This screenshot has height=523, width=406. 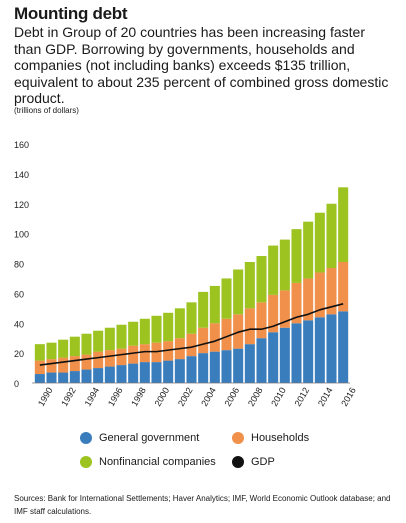 What do you see at coordinates (144, 331) in the screenshot?
I see `bar-companies-1999` at bounding box center [144, 331].